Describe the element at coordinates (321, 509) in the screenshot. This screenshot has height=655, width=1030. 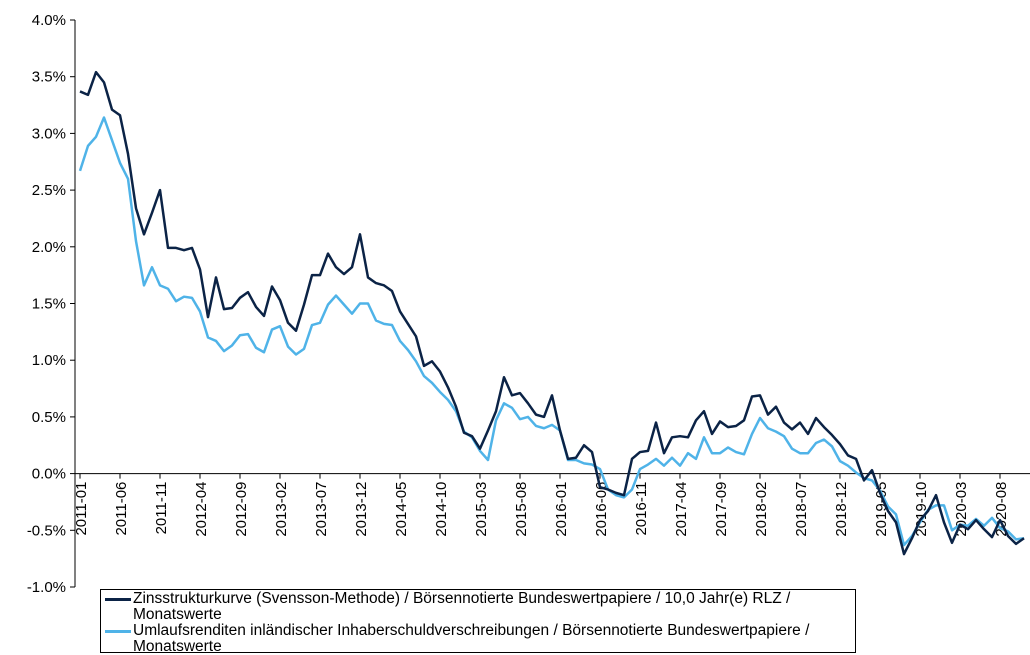
I see `x-tick-label: 2013-07` at that location.